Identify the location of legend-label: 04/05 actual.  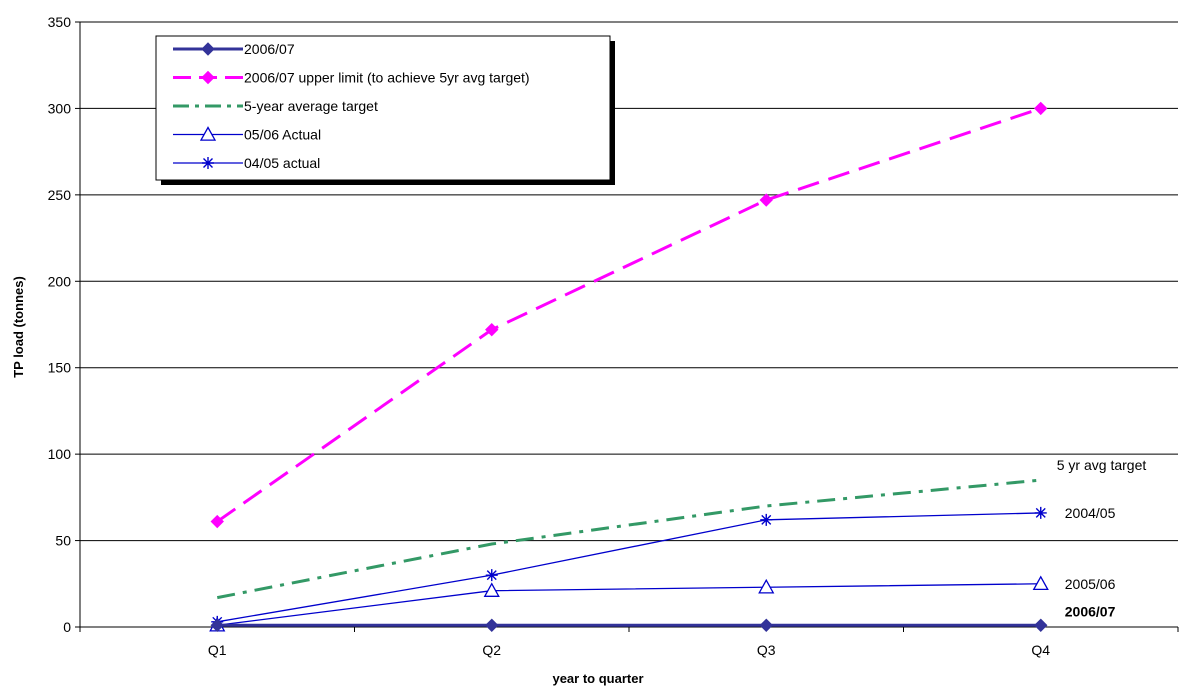
(282, 163).